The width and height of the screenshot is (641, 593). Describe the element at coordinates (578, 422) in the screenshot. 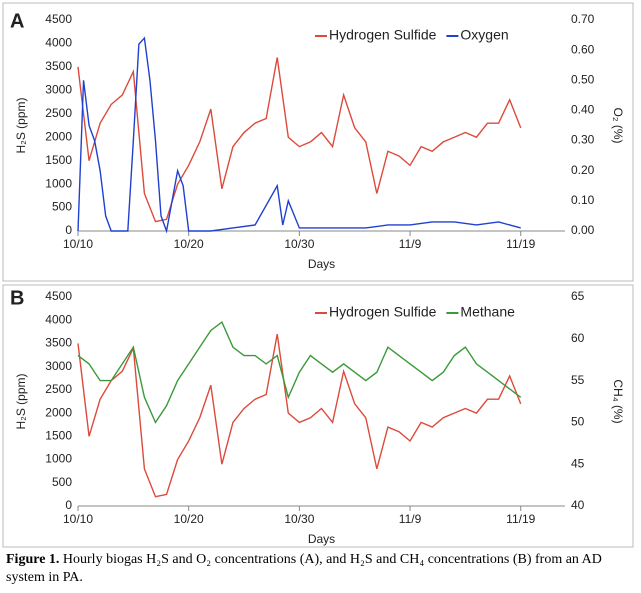

I see `y2-tick-label: 50` at that location.